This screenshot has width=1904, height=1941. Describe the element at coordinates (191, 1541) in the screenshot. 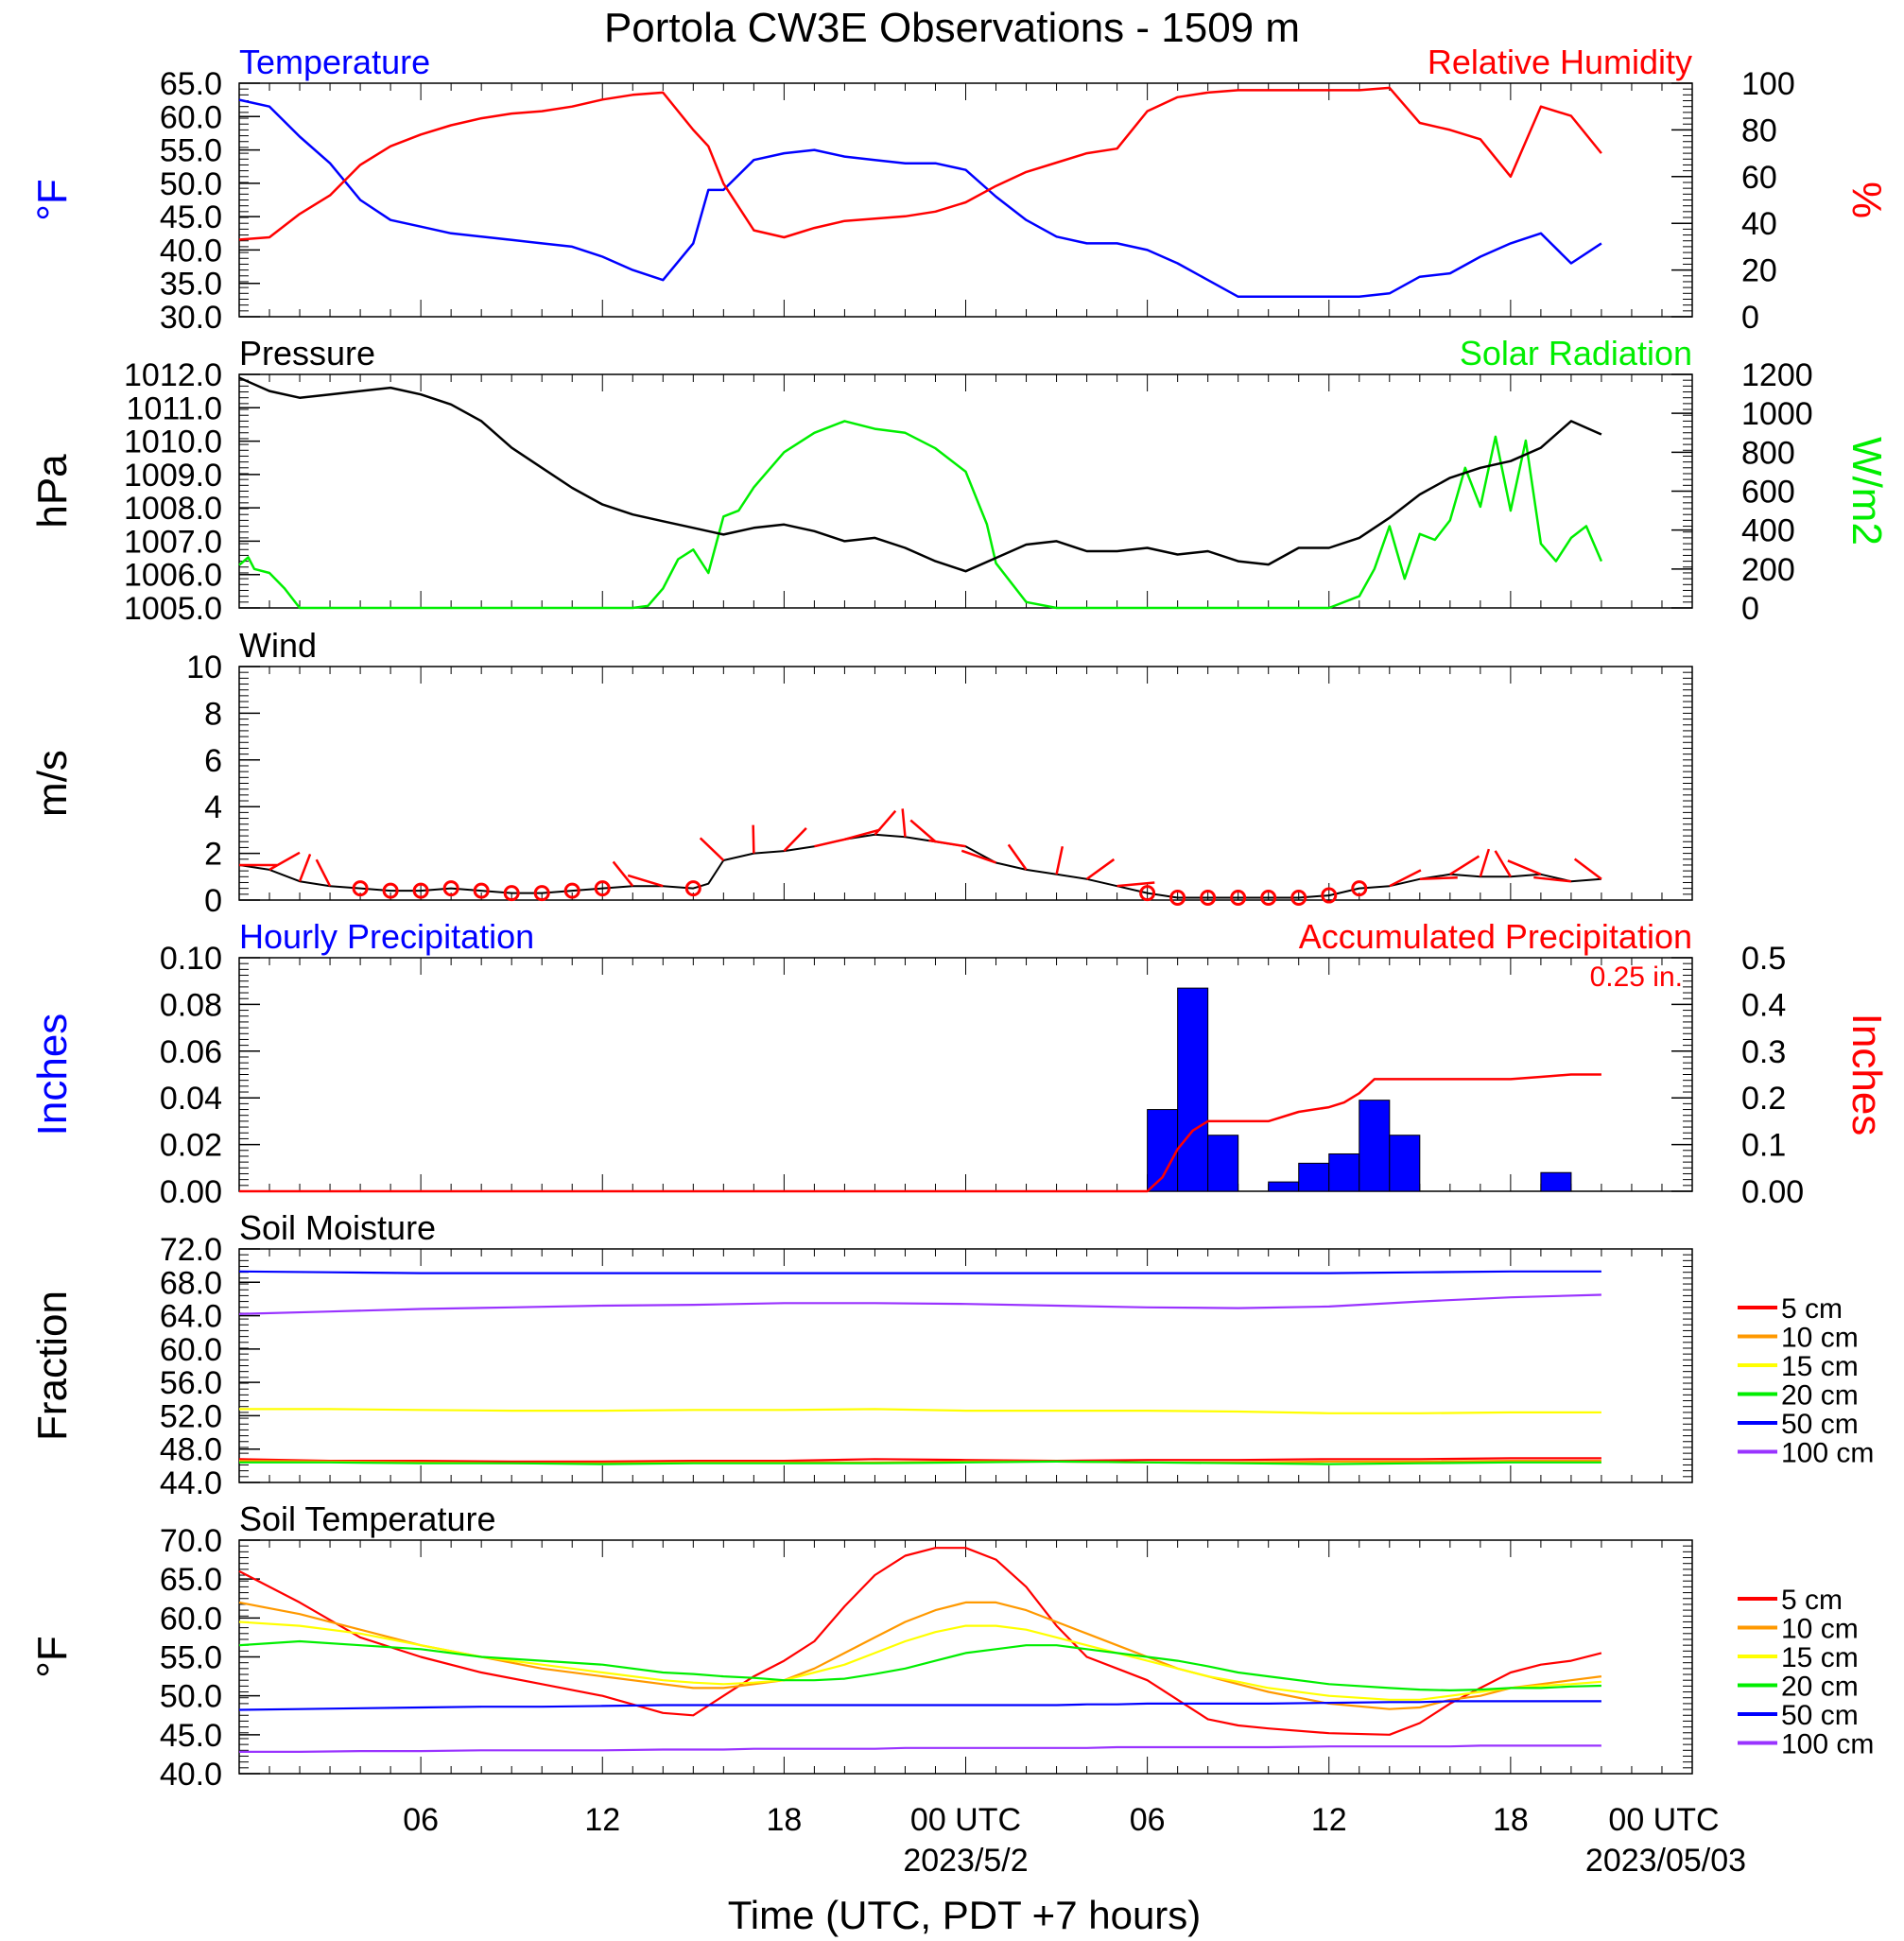

I see `y-tick-label-left: 70.0` at that location.